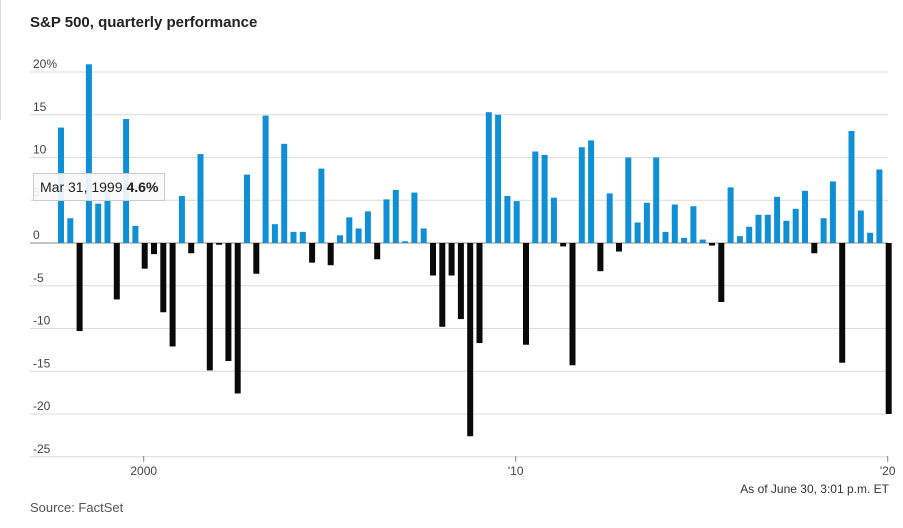  I want to click on x-tick-label: '20, so click(888, 471).